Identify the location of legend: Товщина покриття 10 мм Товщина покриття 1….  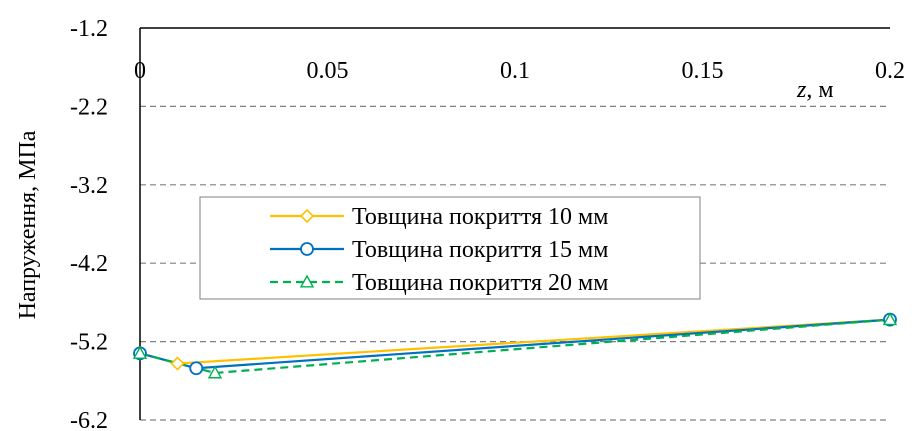
(450, 248).